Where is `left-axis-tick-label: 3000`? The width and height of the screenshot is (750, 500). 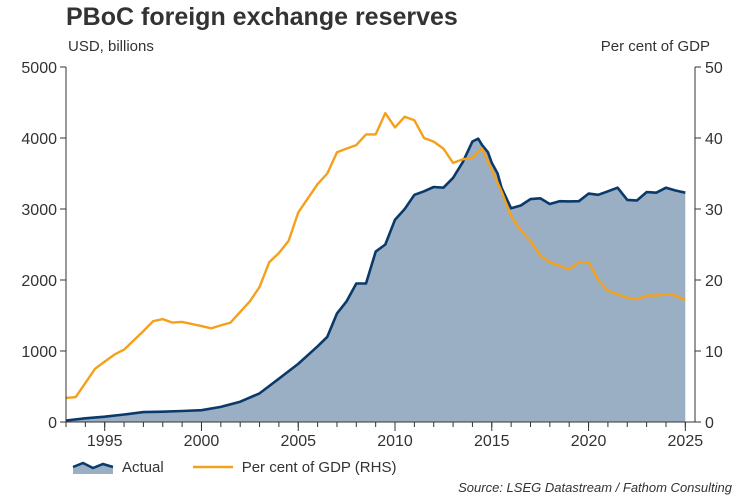
left-axis-tick-label: 3000 is located at coordinates (39, 210).